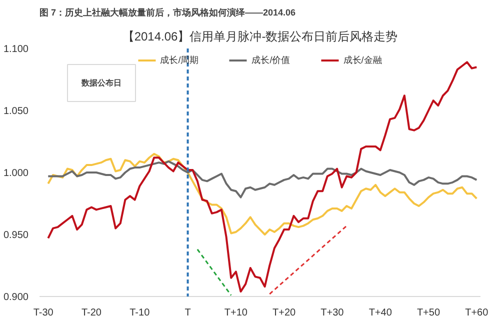 The image size is (500, 321). I want to click on chart-title: 图 7：历史上社融大幅放量前后，市场风格如何演绎——2014.06, so click(168, 13).